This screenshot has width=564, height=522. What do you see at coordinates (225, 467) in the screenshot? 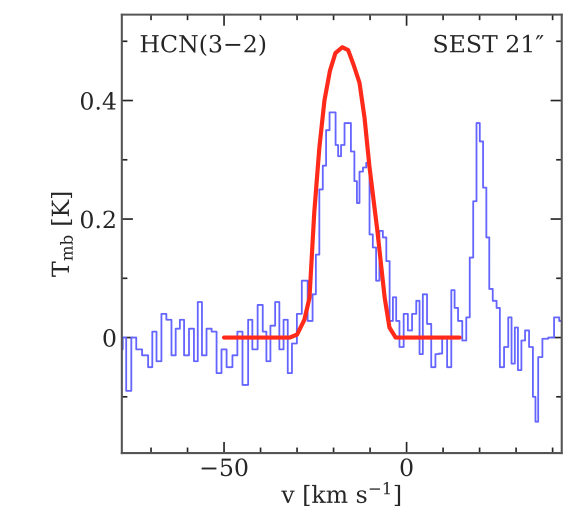
I see `x-tick-label: −50` at bounding box center [225, 467].